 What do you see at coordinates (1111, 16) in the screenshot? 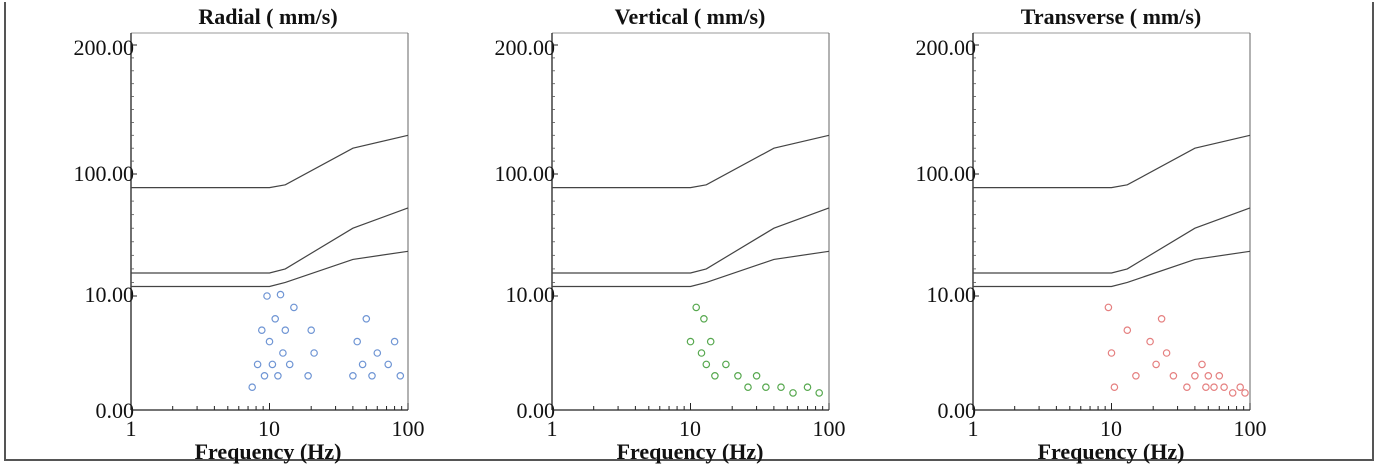
I see `chart-title: Transverse ( mm/s)` at bounding box center [1111, 16].